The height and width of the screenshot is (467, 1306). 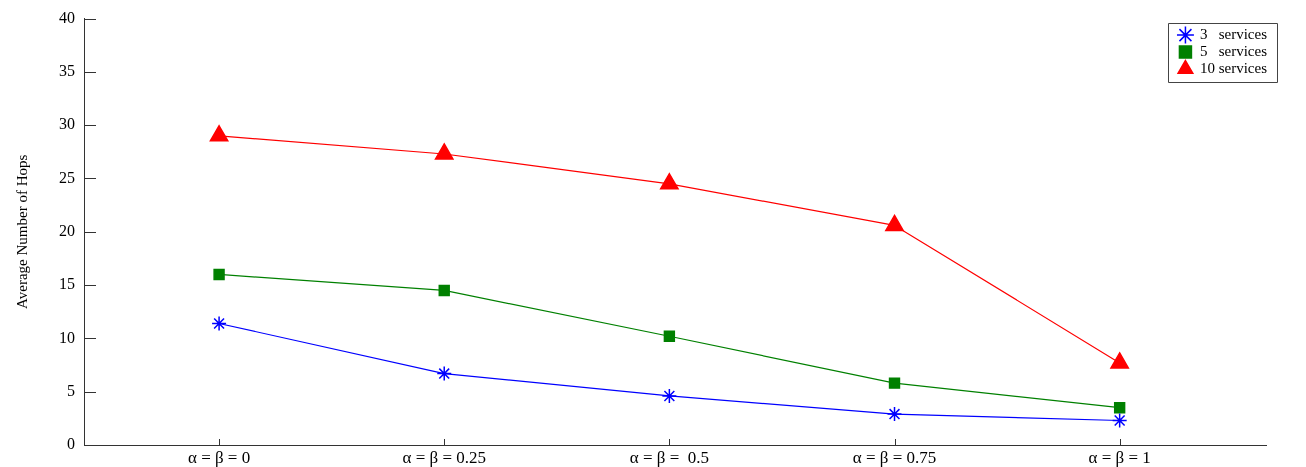 I want to click on x-tick-label: α = β = 0.5, so click(x=669, y=457).